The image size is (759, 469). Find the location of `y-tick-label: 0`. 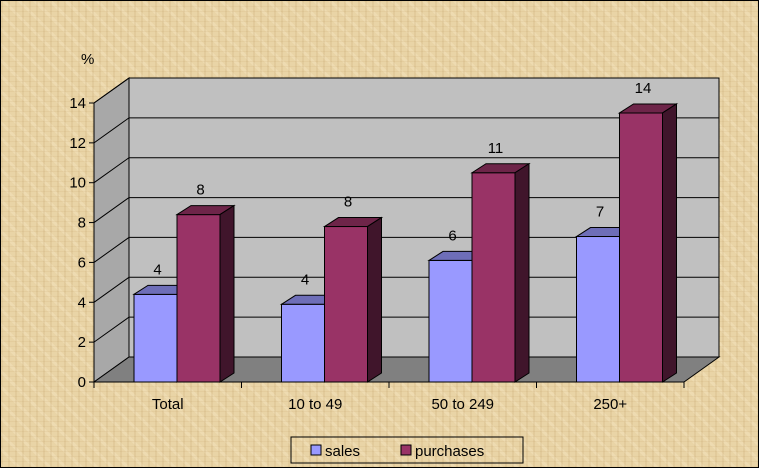

y-tick-label: 0 is located at coordinates (82, 382).